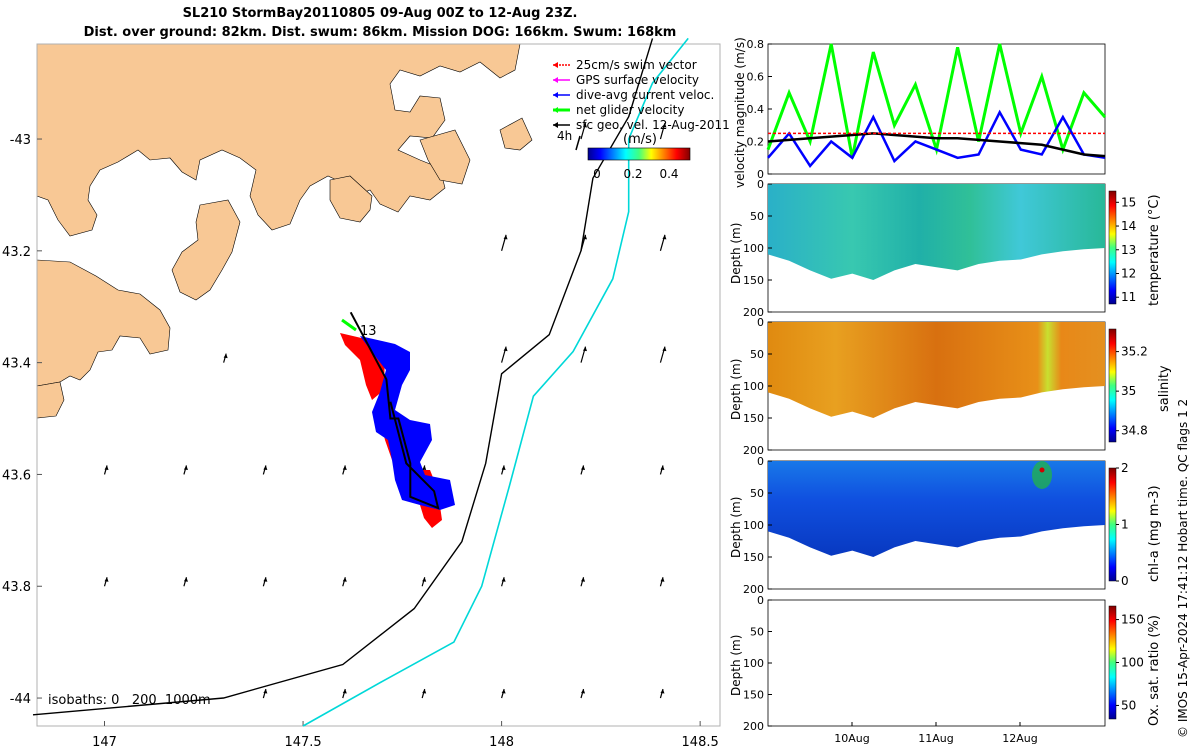  I want to click on colorbar-tick-0: 0, so click(597, 174).